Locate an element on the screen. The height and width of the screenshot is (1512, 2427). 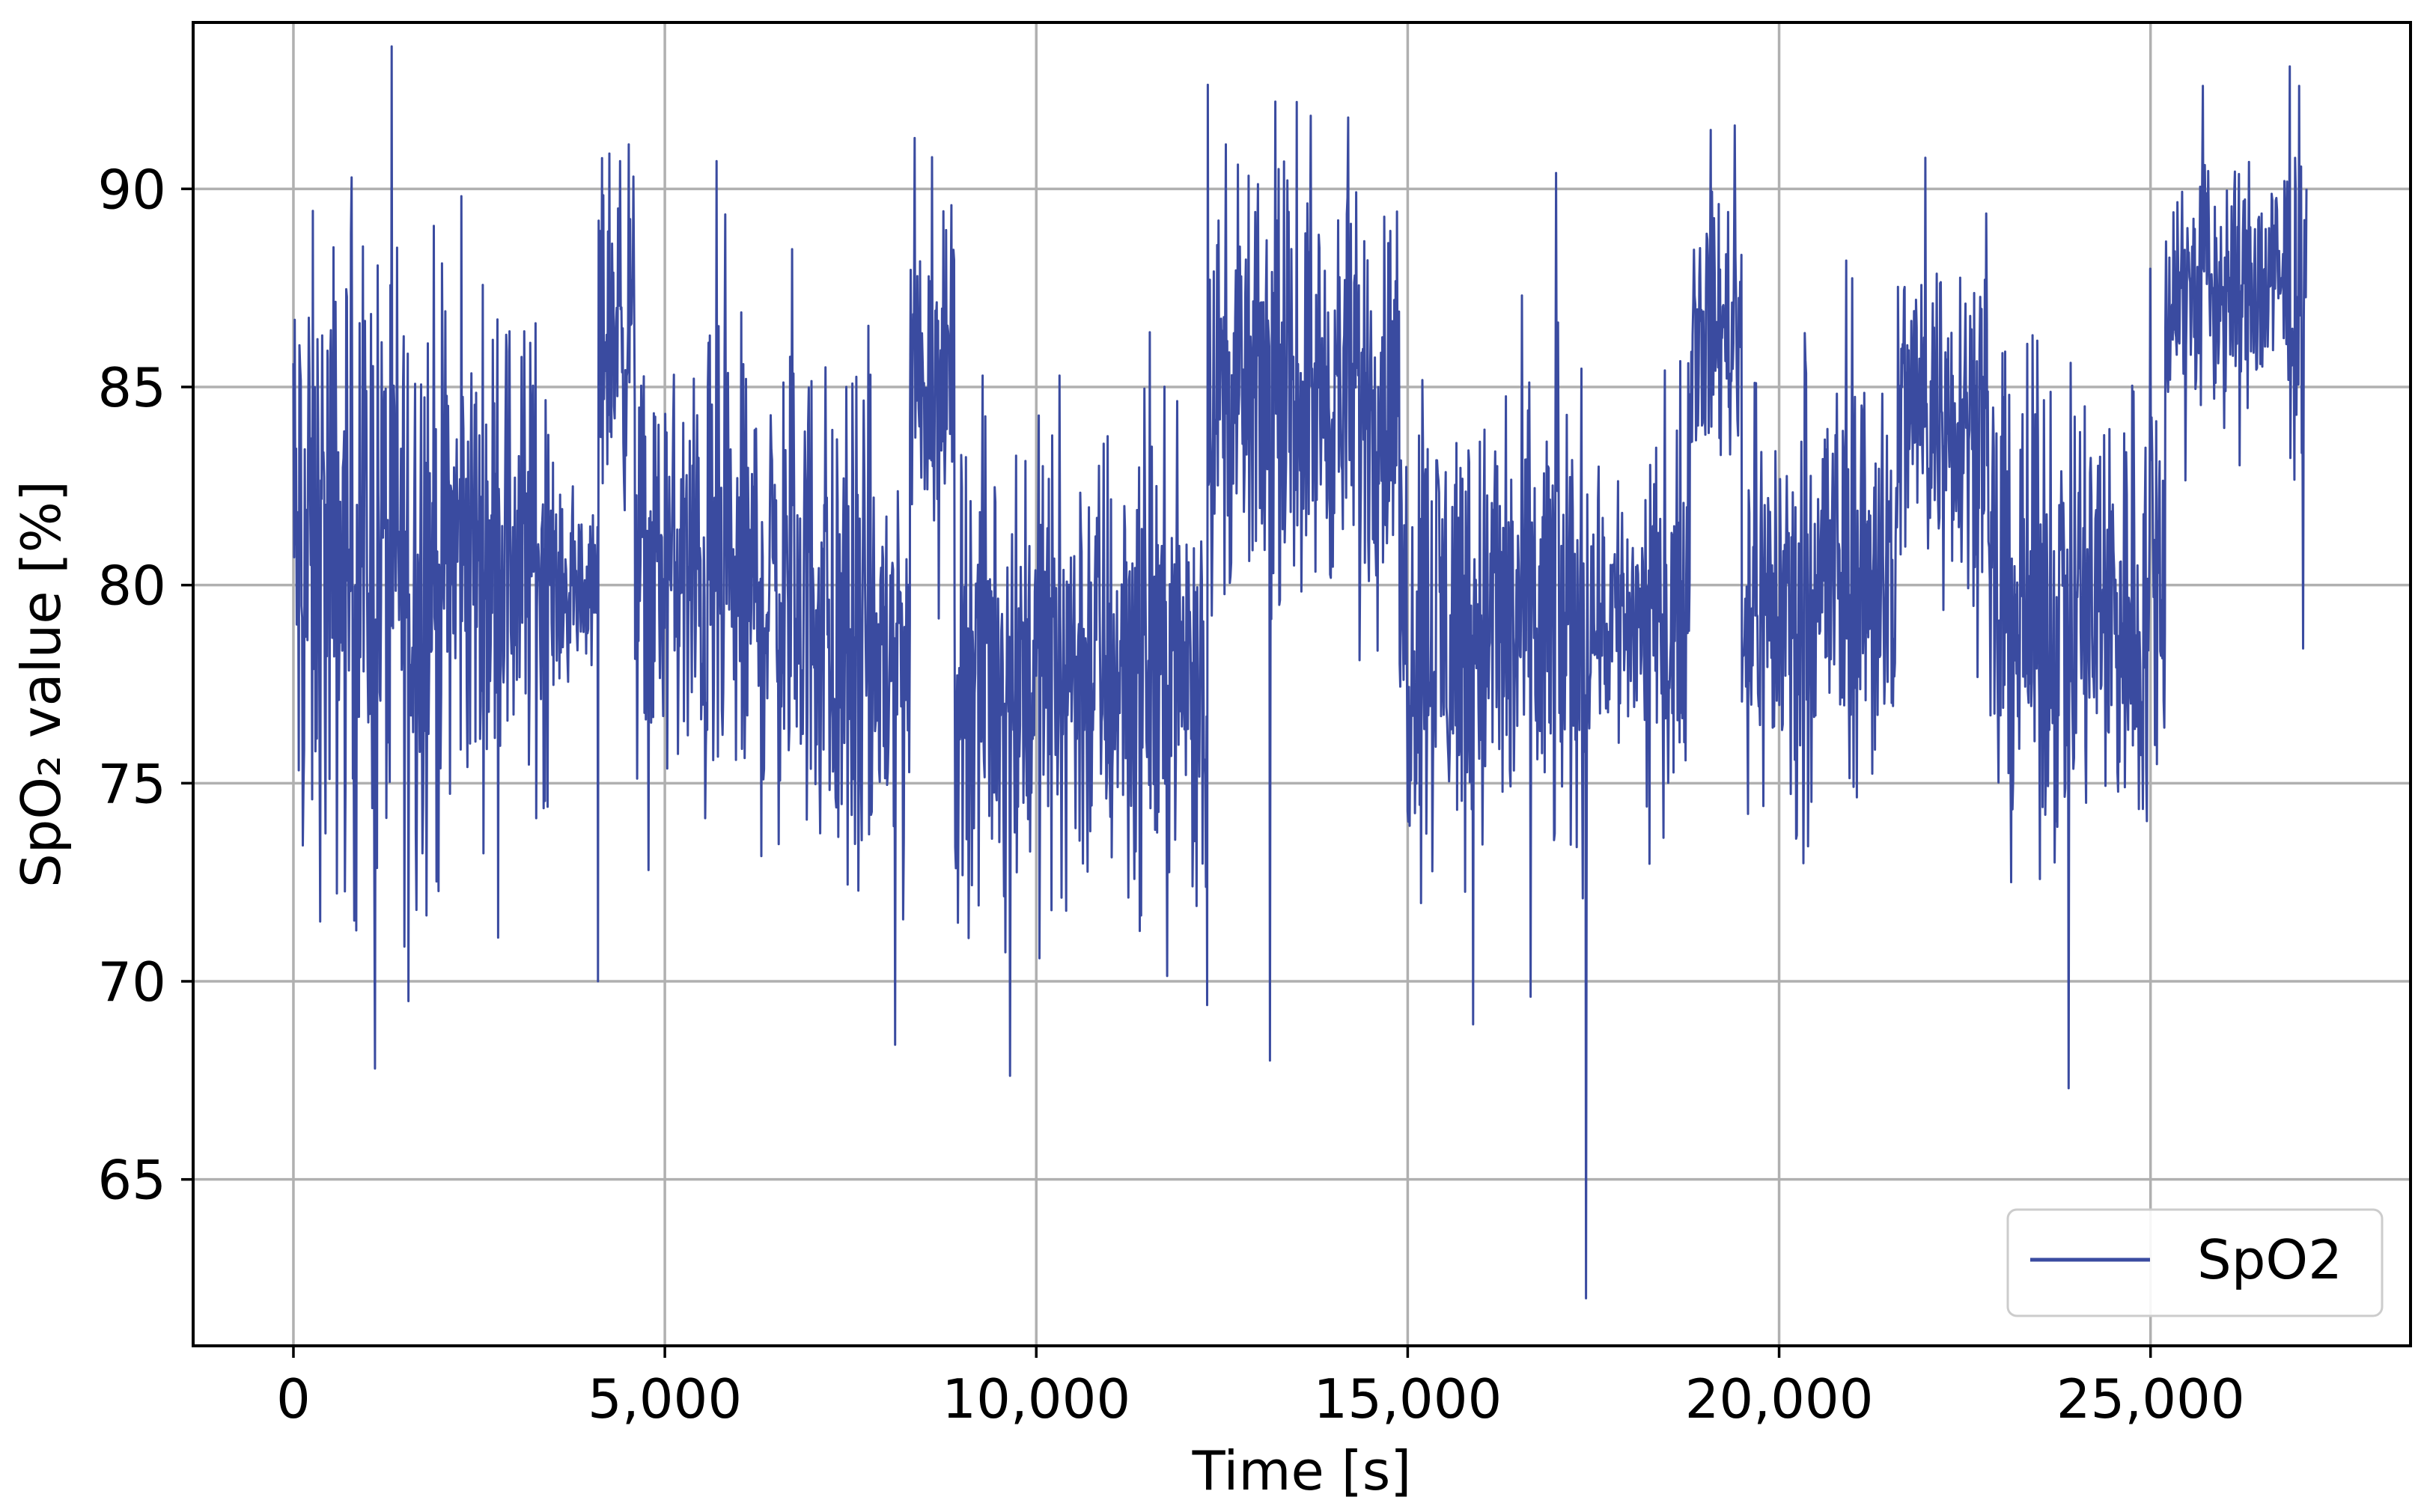
x-axis-label: Time [s] is located at coordinates (1302, 1470).